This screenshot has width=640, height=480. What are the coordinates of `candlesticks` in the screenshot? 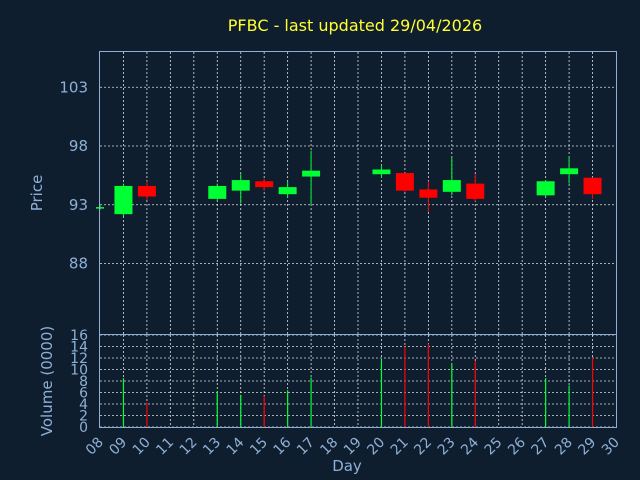 It's located at (349, 183).